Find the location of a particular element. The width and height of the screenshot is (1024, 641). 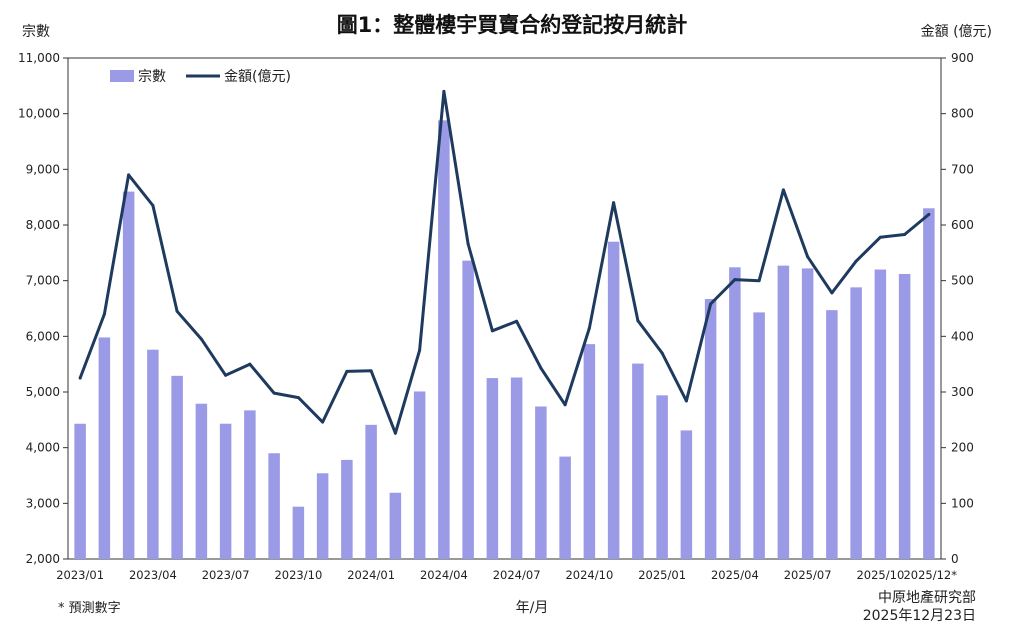

line-point-2023/11 is located at coordinates (323, 422).